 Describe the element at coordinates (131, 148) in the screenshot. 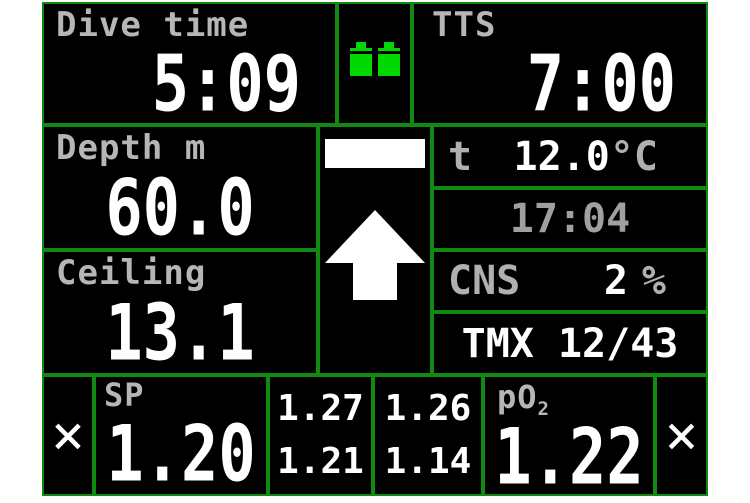

I see `depth-label: Depth m` at that location.